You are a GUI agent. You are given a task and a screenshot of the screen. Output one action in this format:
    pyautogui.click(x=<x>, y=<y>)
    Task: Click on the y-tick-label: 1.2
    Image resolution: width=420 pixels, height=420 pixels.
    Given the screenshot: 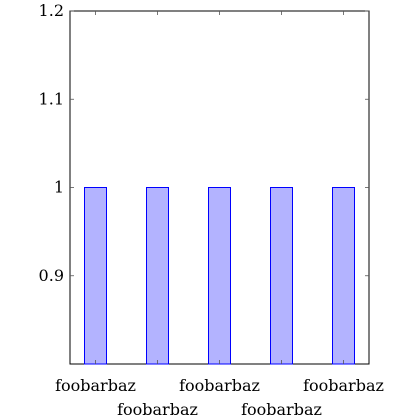 What is the action you would take?
    pyautogui.click(x=51, y=10)
    